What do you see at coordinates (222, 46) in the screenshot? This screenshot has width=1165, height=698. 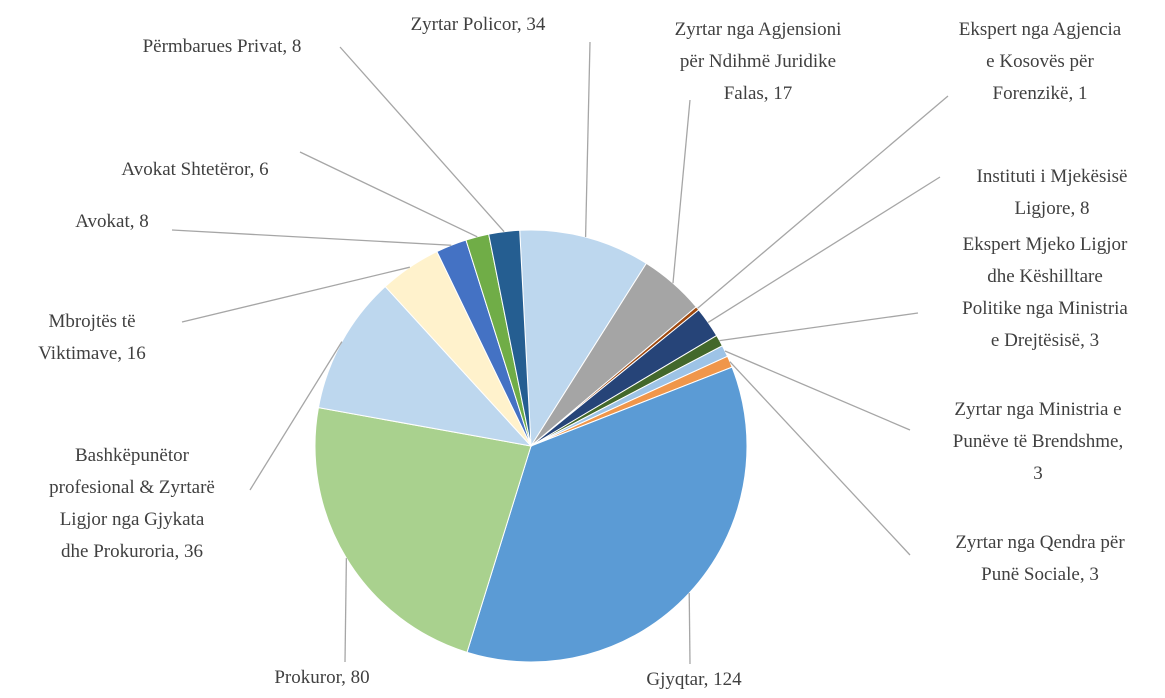 I see `data-label: Përmbarues Privat, 8` at bounding box center [222, 46].